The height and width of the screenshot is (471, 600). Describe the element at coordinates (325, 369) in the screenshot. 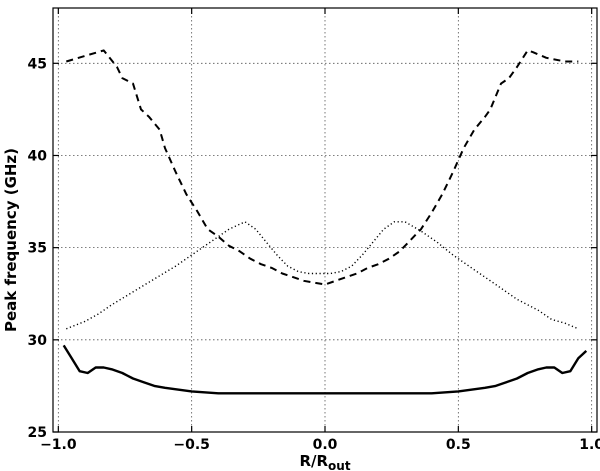

I see `series-line-solid` at that location.